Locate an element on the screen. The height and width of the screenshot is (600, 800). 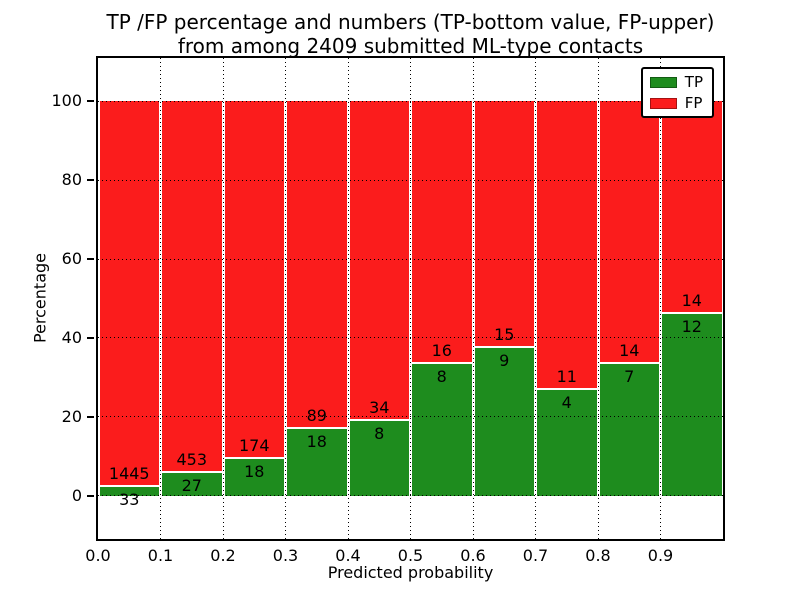
x-tick-label: 0.5 is located at coordinates (410, 555).